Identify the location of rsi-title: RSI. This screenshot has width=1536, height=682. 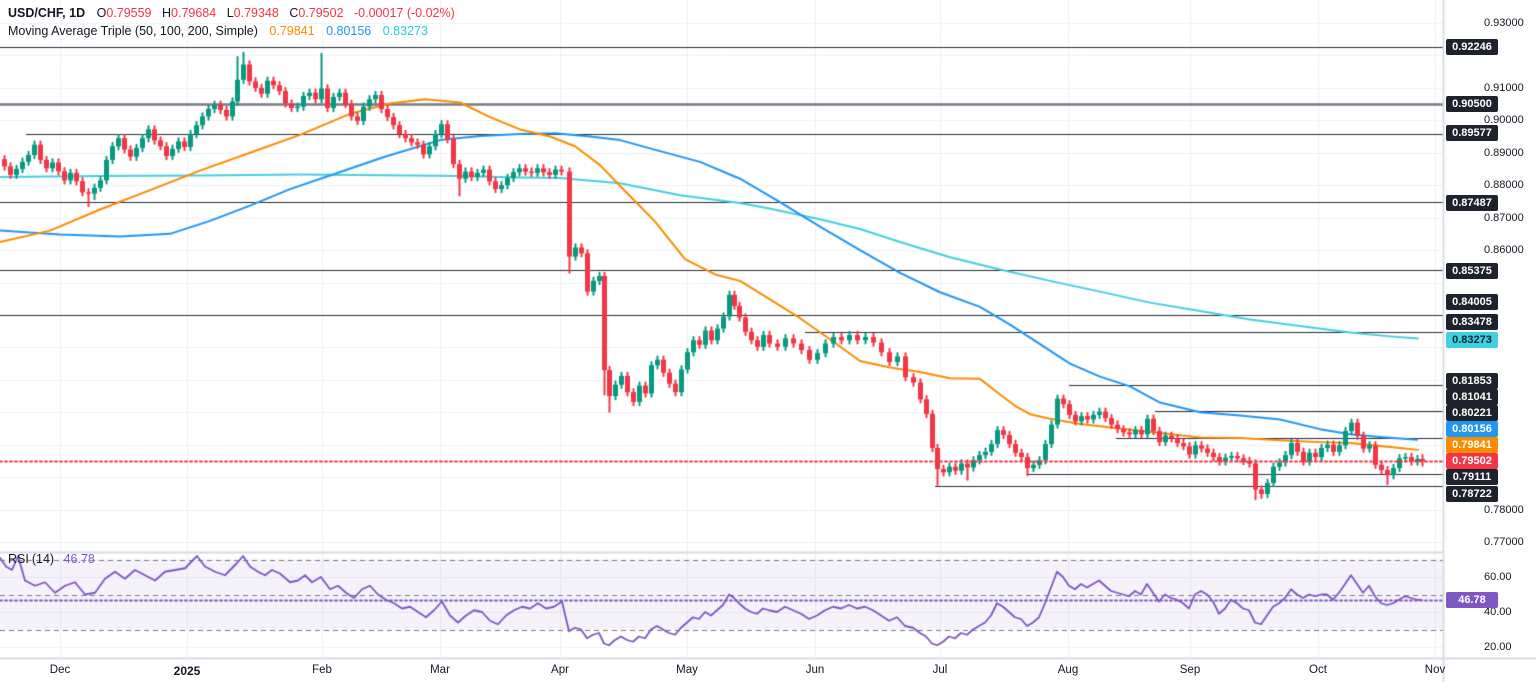
(18, 559).